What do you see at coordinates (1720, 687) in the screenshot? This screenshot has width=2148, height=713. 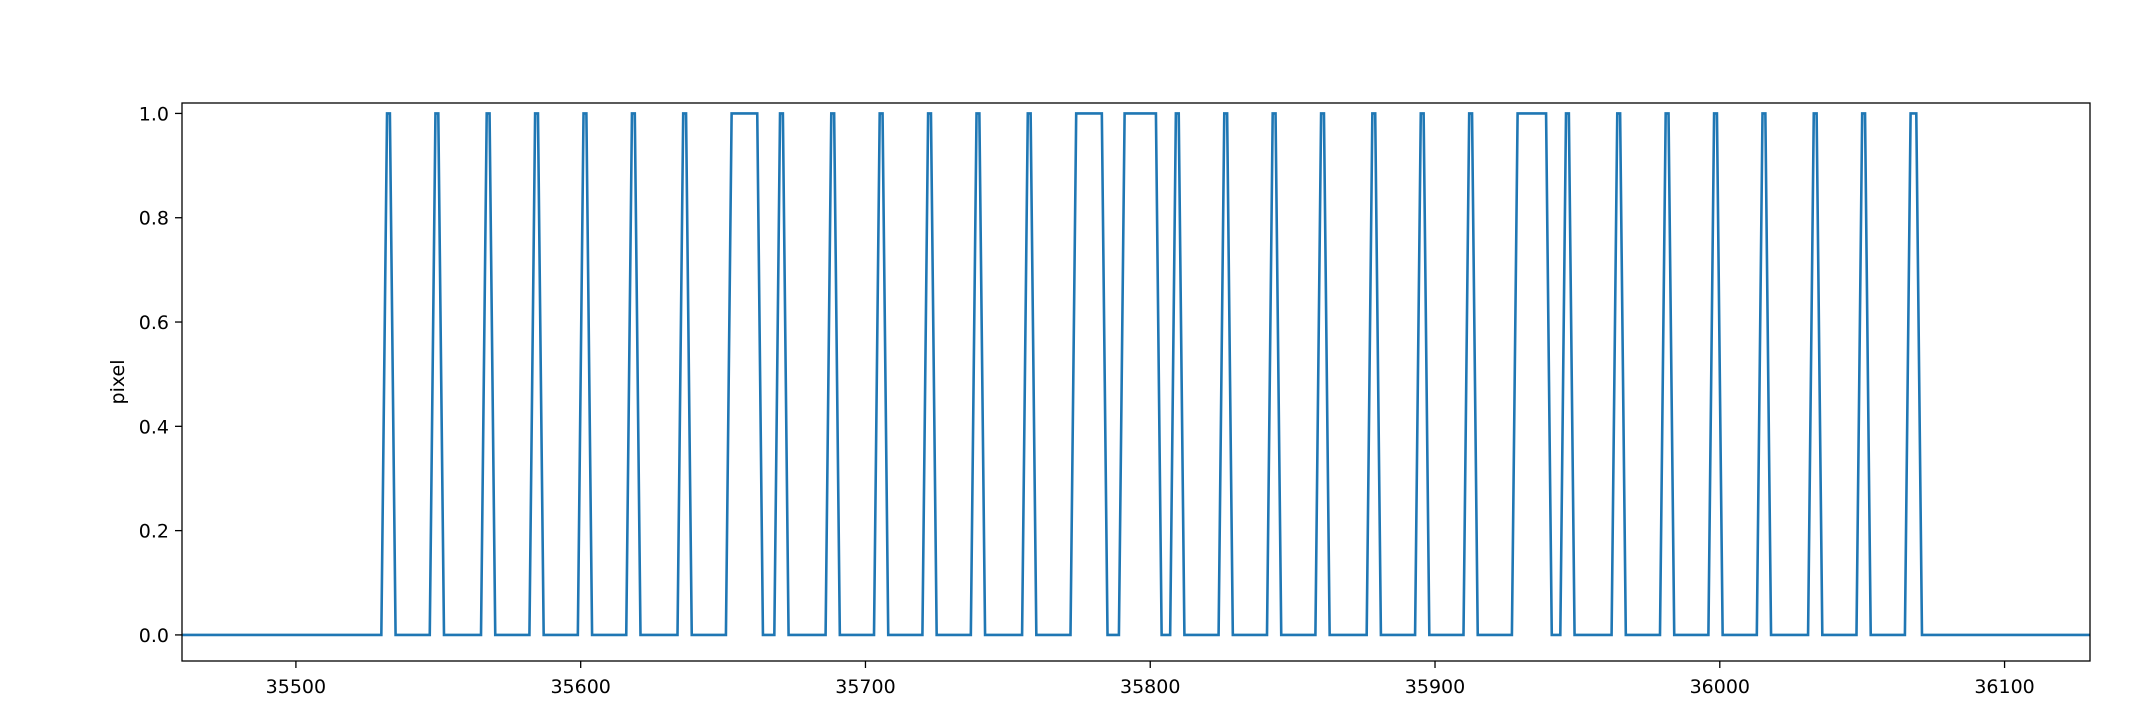 I see `x-tick-label: 36000` at bounding box center [1720, 687].